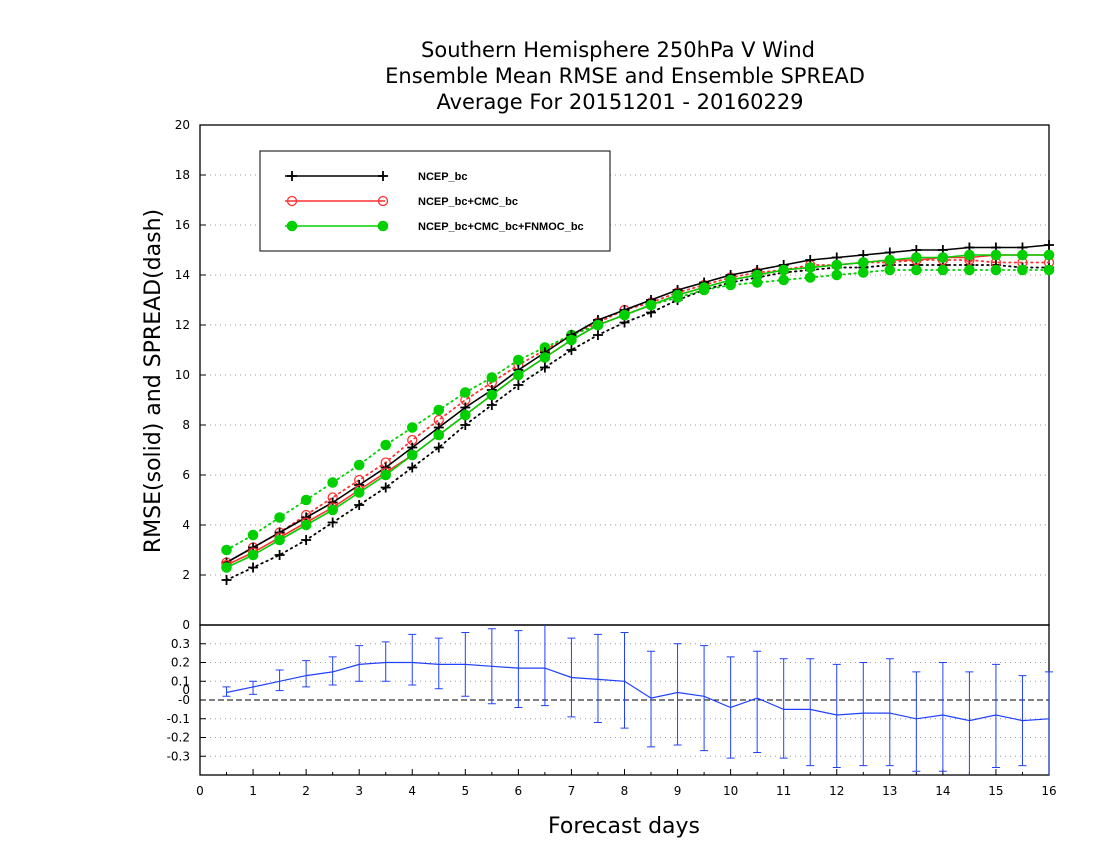 The width and height of the screenshot is (1100, 850). What do you see at coordinates (186, 575) in the screenshot?
I see `y-tick-label-top: 2` at bounding box center [186, 575].